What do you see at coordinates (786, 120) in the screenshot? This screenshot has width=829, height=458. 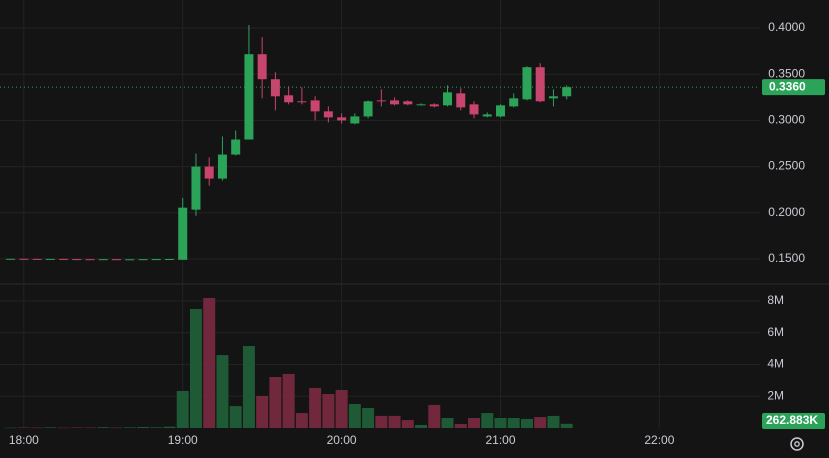 I see `y-tick-label: 0.3000` at bounding box center [786, 120].